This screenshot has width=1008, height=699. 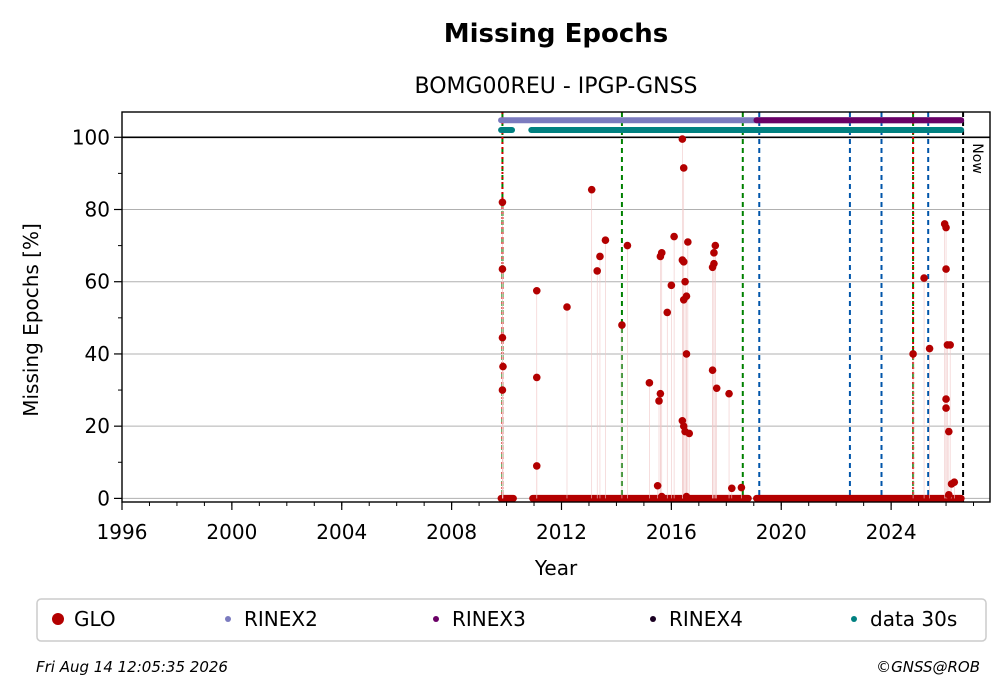 What do you see at coordinates (95, 619) in the screenshot?
I see `legend-label-glo: GLO` at bounding box center [95, 619].